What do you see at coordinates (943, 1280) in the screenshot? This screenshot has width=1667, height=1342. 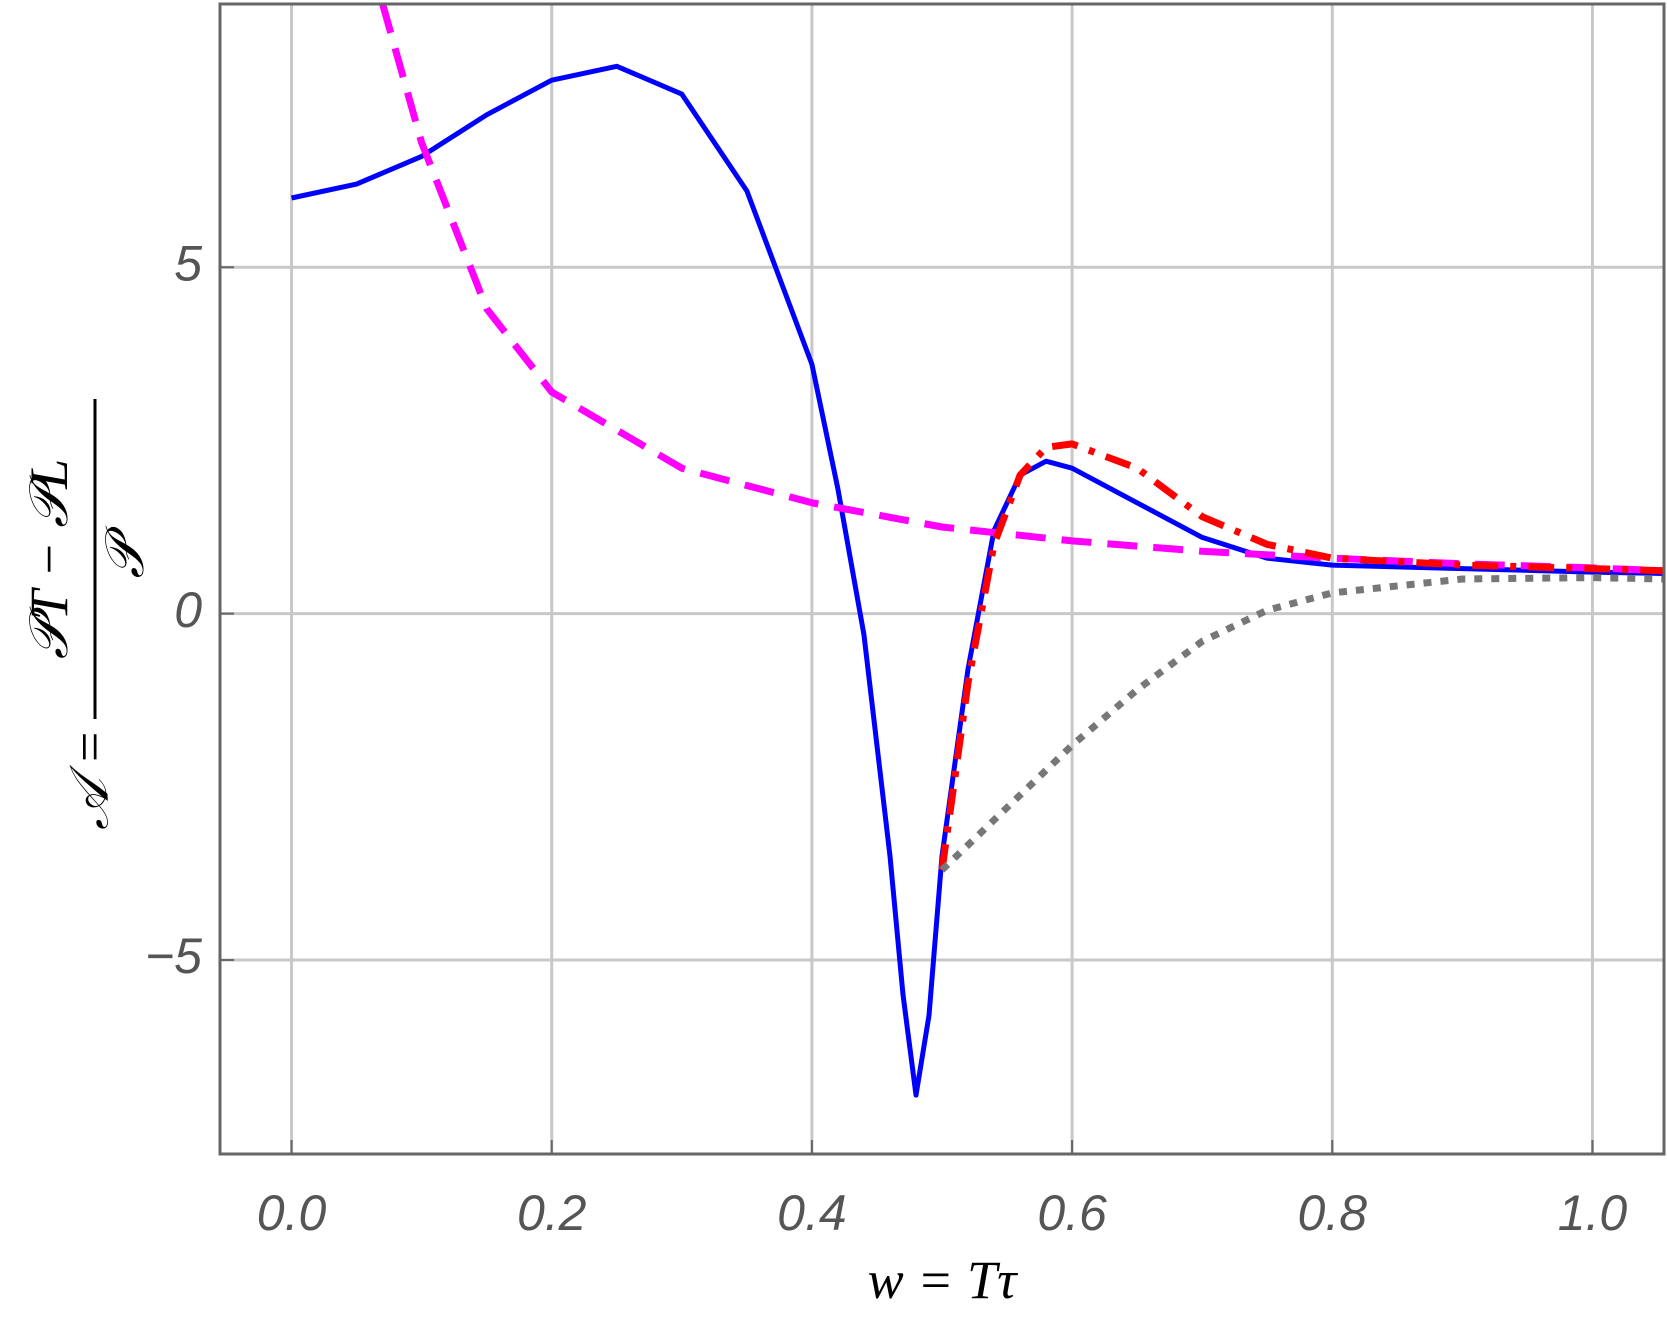 I see `x-axis-label: w = Tτ` at bounding box center [943, 1280].